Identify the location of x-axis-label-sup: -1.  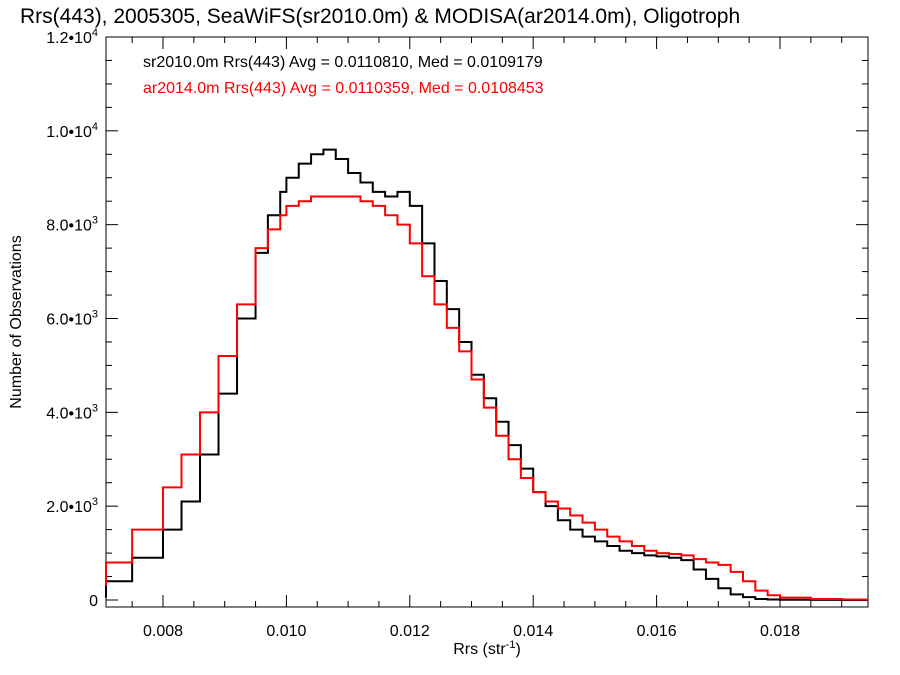
(511, 645).